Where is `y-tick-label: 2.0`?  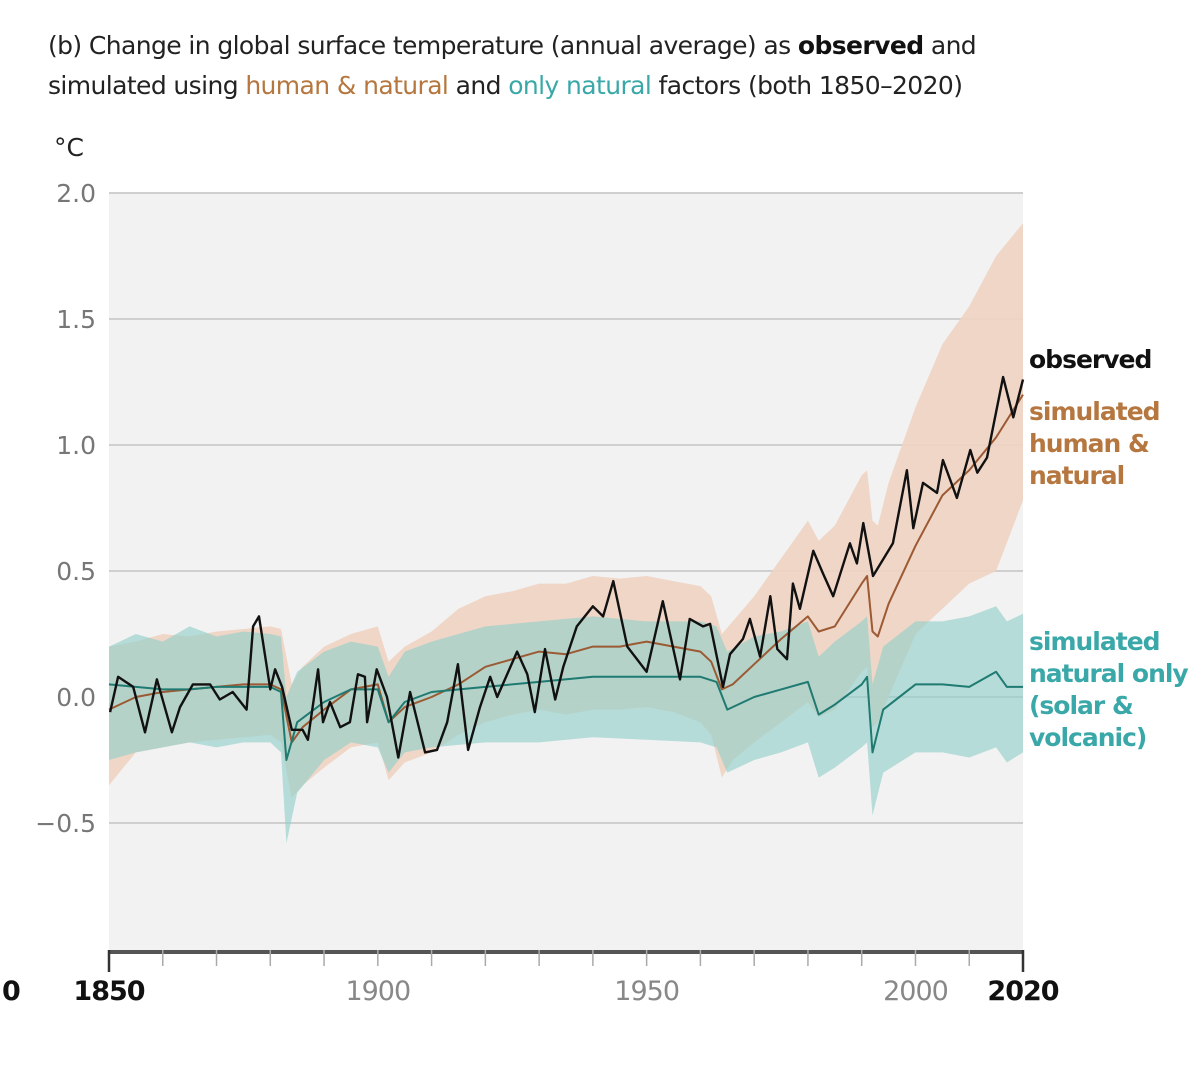 y-tick-label: 2.0 is located at coordinates (76, 193).